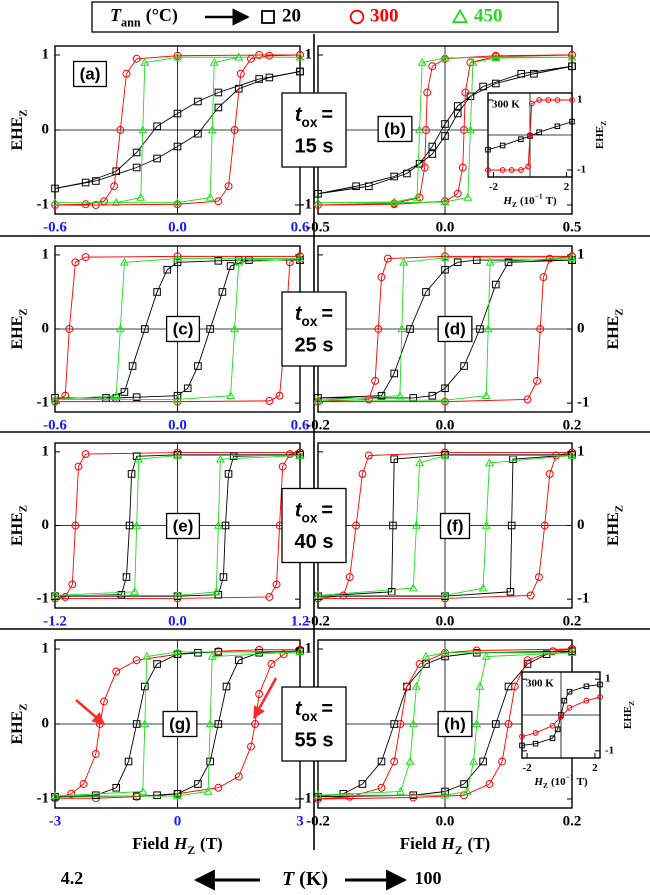  What do you see at coordinates (558, 782) in the screenshot?
I see `text-part: (10` at bounding box center [558, 782].